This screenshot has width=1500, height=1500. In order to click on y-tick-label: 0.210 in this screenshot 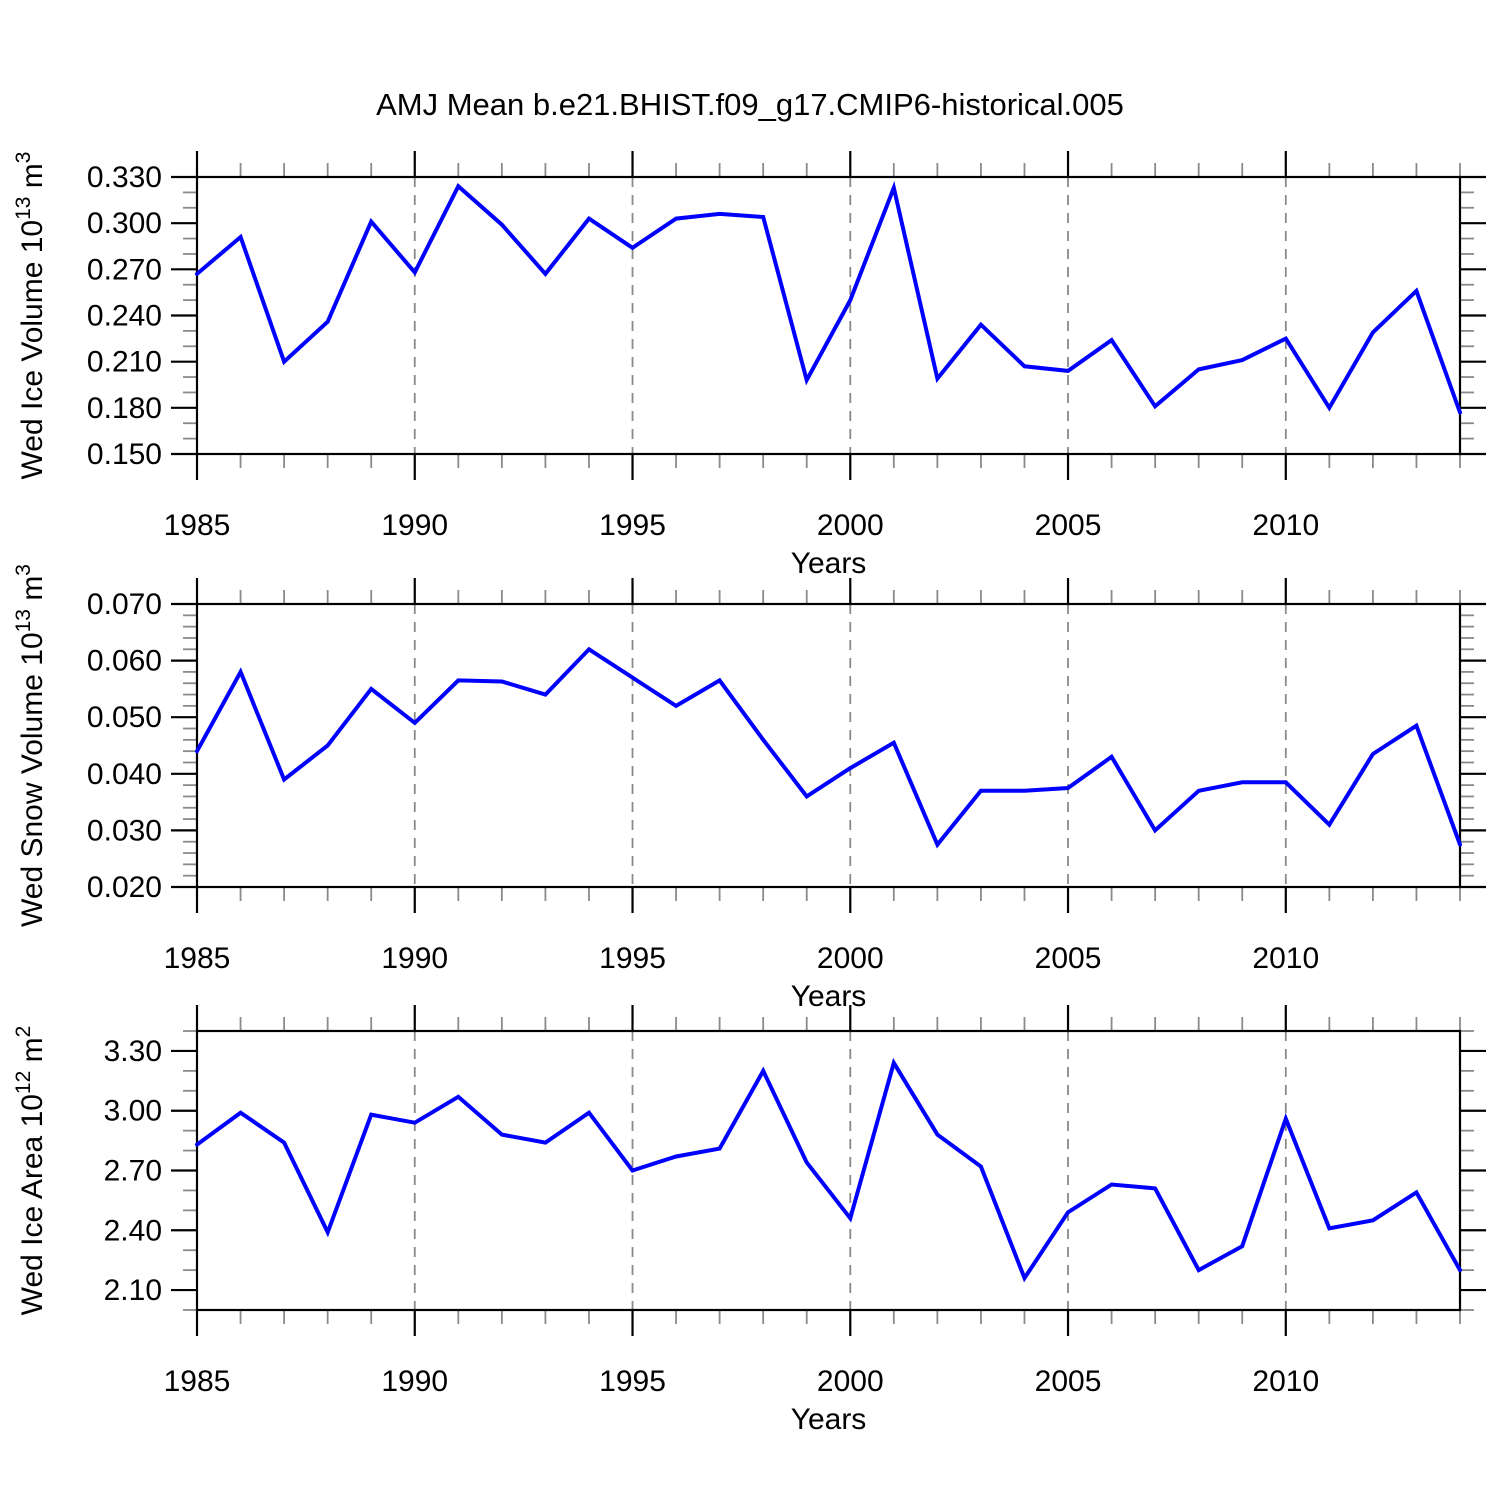, I will do `click(124, 362)`.